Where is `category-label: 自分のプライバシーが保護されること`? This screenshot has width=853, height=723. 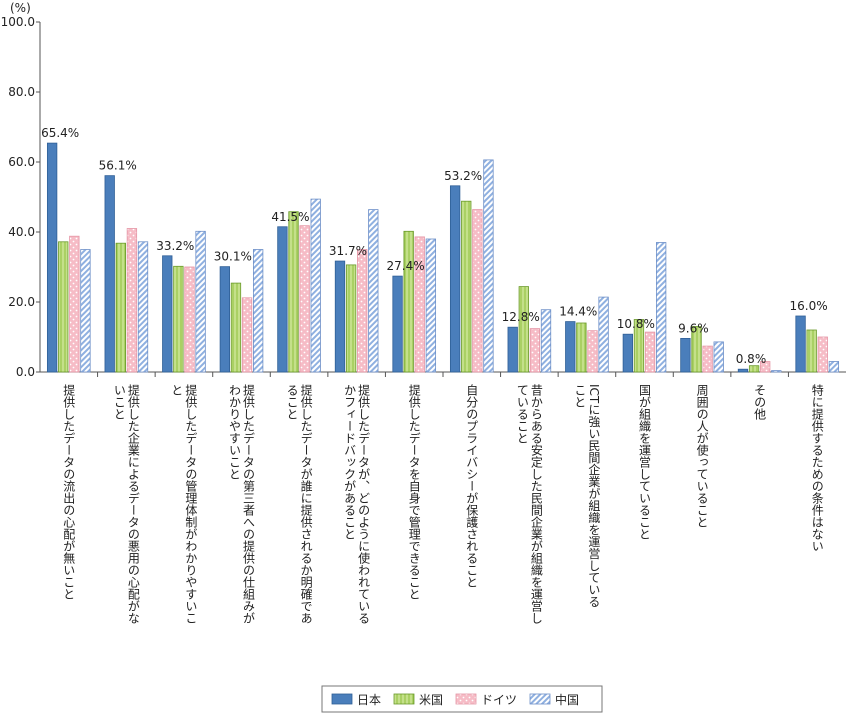
category-label: 自分のプライバシーが保護されること is located at coordinates (472, 486).